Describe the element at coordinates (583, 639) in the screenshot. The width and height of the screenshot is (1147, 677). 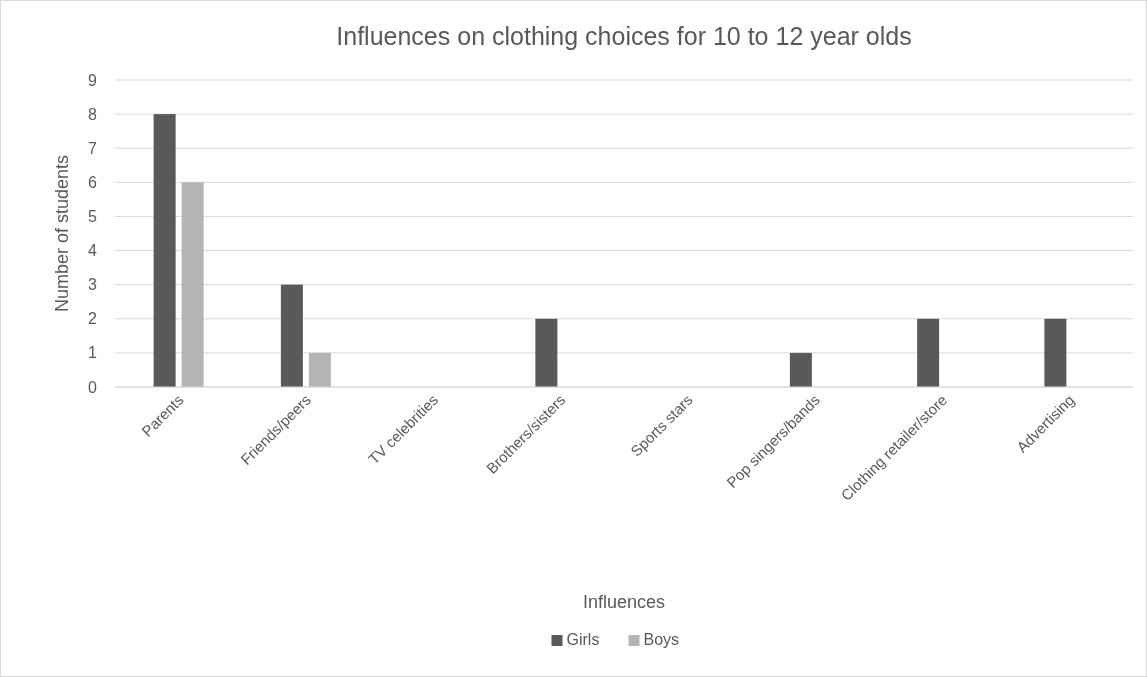
I see `legend-label: Girls` at that location.